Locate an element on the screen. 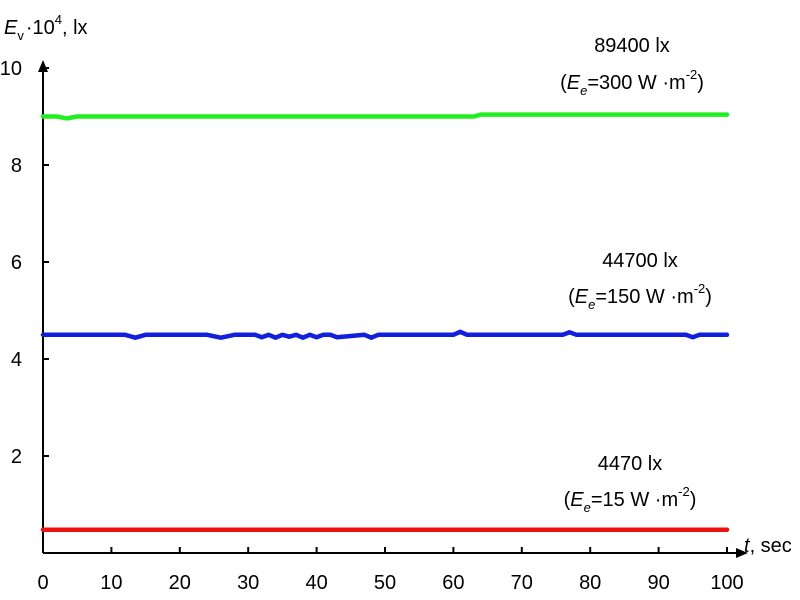  x-tick-label: 10 is located at coordinates (111, 583).